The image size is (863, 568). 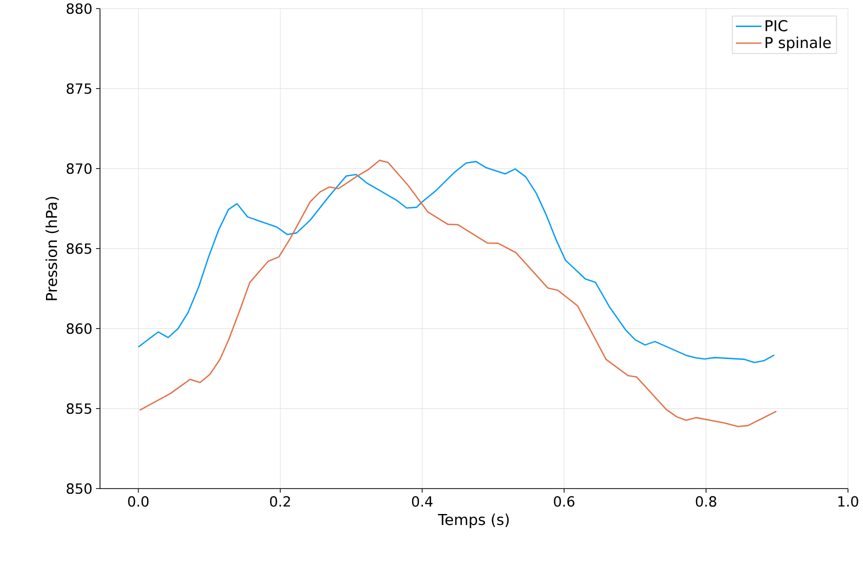 I want to click on x-tick-label: 1.0, so click(x=848, y=501).